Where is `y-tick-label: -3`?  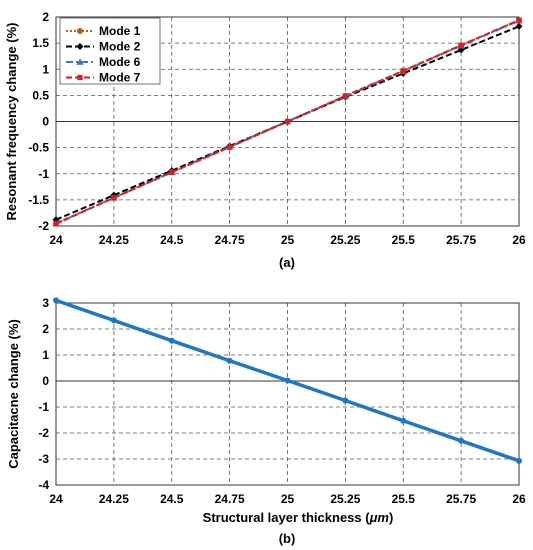
y-tick-label: -3 is located at coordinates (43, 459).